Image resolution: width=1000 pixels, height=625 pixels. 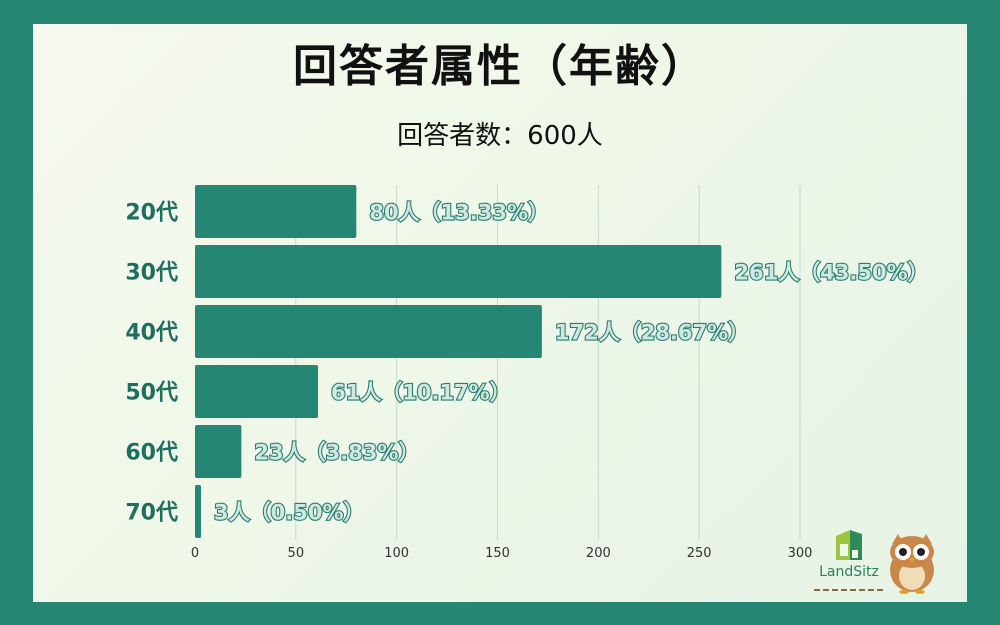 What do you see at coordinates (151, 513) in the screenshot?
I see `category-label: 70代` at bounding box center [151, 513].